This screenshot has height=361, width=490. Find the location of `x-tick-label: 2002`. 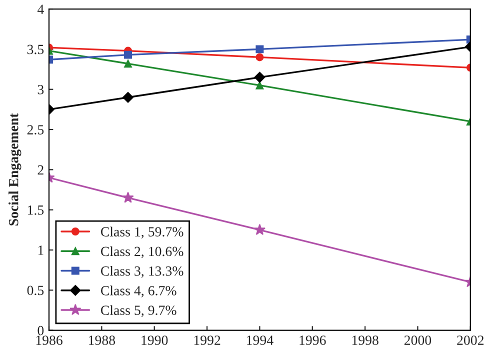

x-tick-label: 2002 is located at coordinates (470, 340).